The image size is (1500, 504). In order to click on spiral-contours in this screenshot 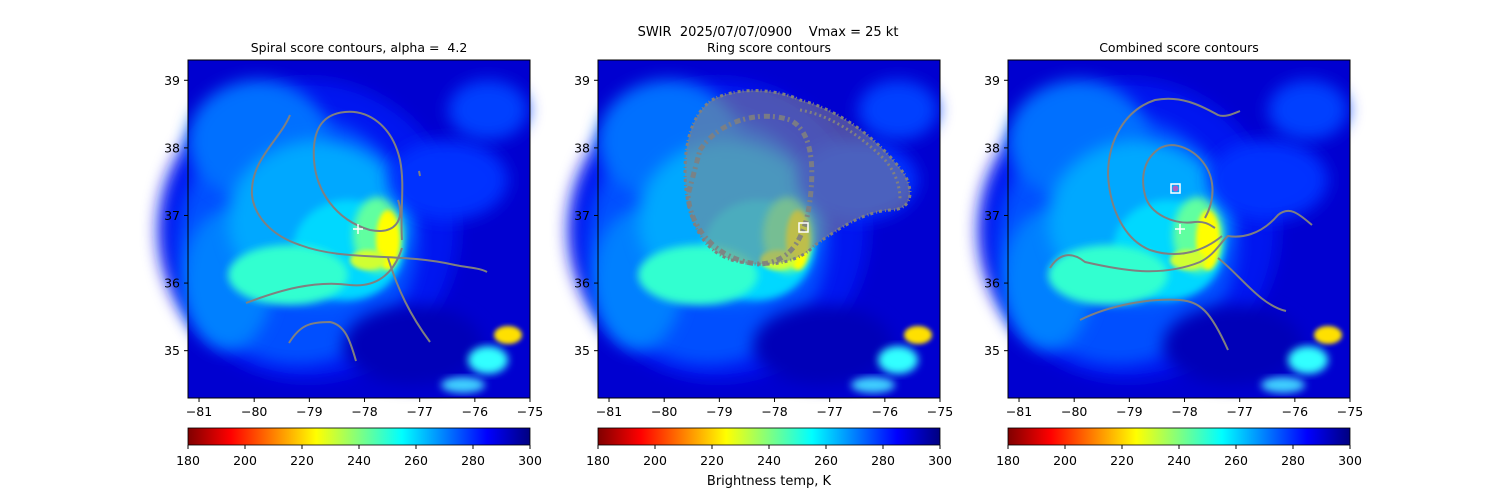, I will do `click(366, 236)`.